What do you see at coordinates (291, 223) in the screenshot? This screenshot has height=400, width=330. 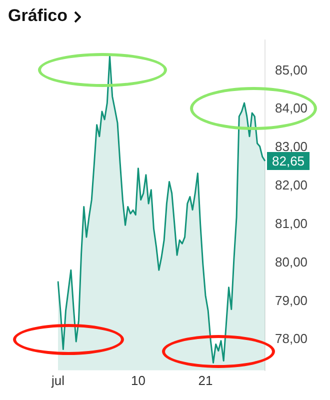 I see `y-tick-label: 81,00` at bounding box center [291, 223].